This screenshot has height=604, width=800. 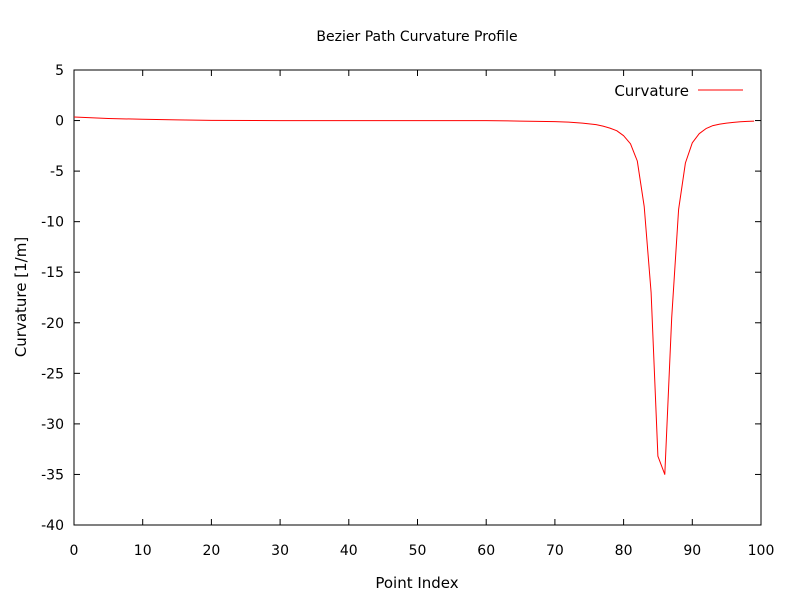 What do you see at coordinates (52, 324) in the screenshot?
I see `y-tick-label: -20` at bounding box center [52, 324].